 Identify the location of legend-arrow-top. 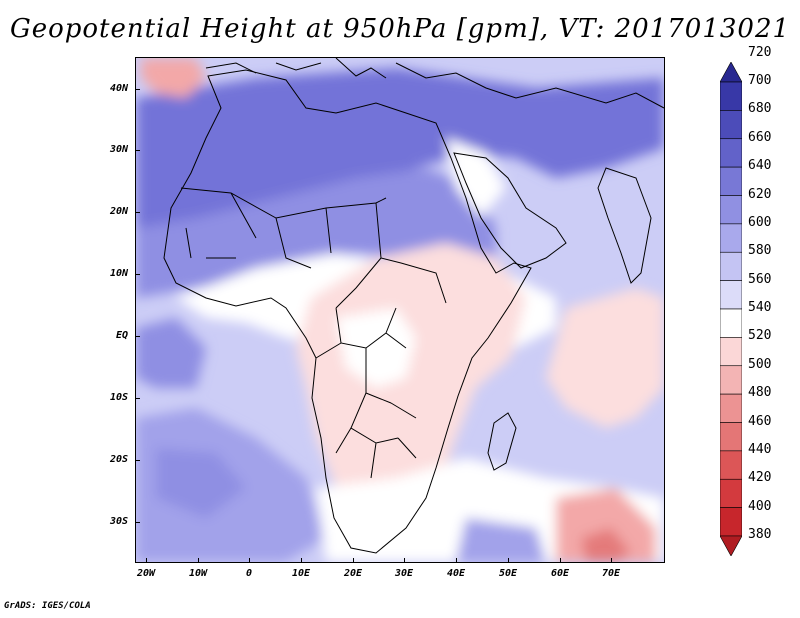
(731, 72).